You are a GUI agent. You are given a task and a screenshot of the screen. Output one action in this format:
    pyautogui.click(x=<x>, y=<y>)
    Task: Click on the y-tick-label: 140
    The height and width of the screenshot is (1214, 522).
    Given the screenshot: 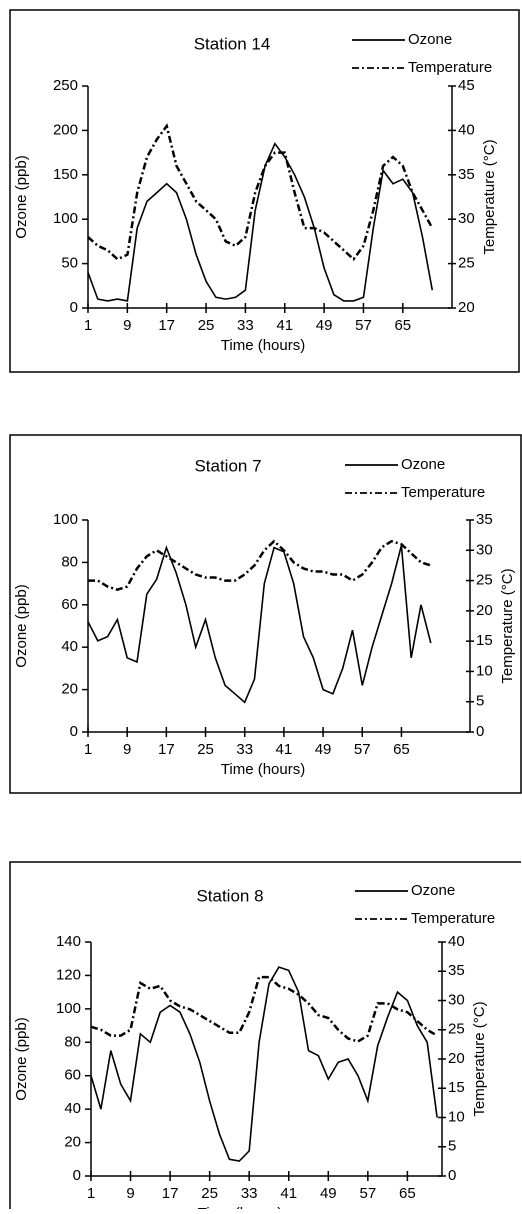 What is the action you would take?
    pyautogui.click(x=68, y=941)
    